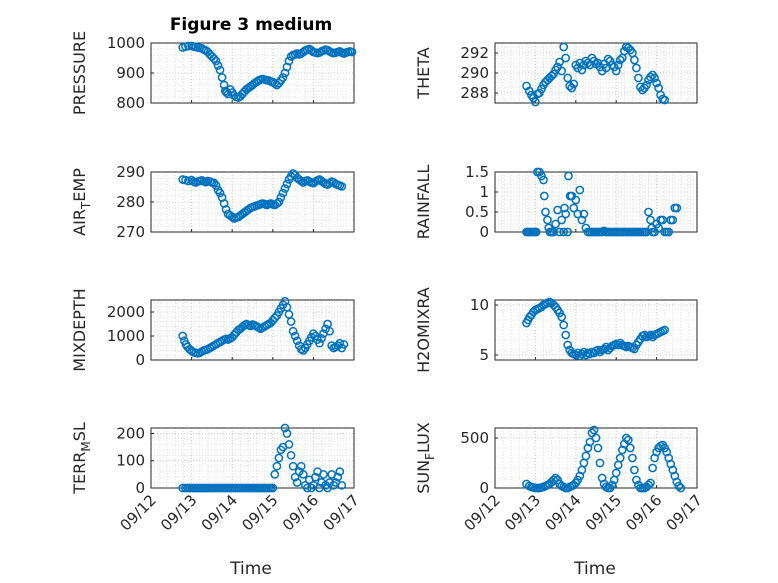  What do you see at coordinates (267, 71) in the screenshot?
I see `series-PRESSURE` at bounding box center [267, 71].